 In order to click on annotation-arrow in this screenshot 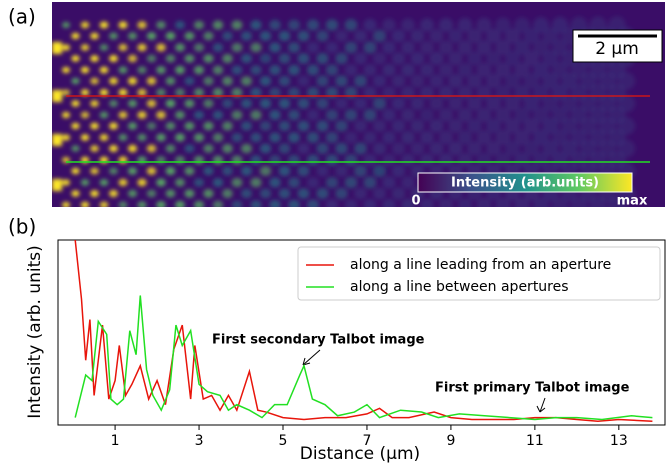, I will do `click(542, 405)`.